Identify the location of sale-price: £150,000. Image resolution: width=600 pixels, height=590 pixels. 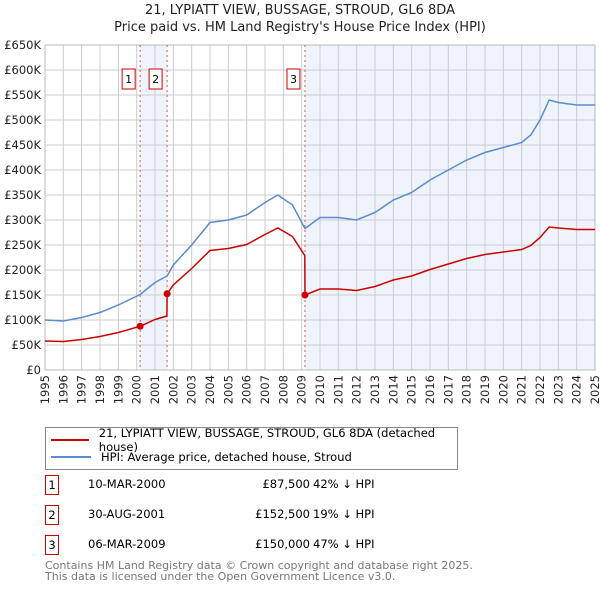
(282, 544).